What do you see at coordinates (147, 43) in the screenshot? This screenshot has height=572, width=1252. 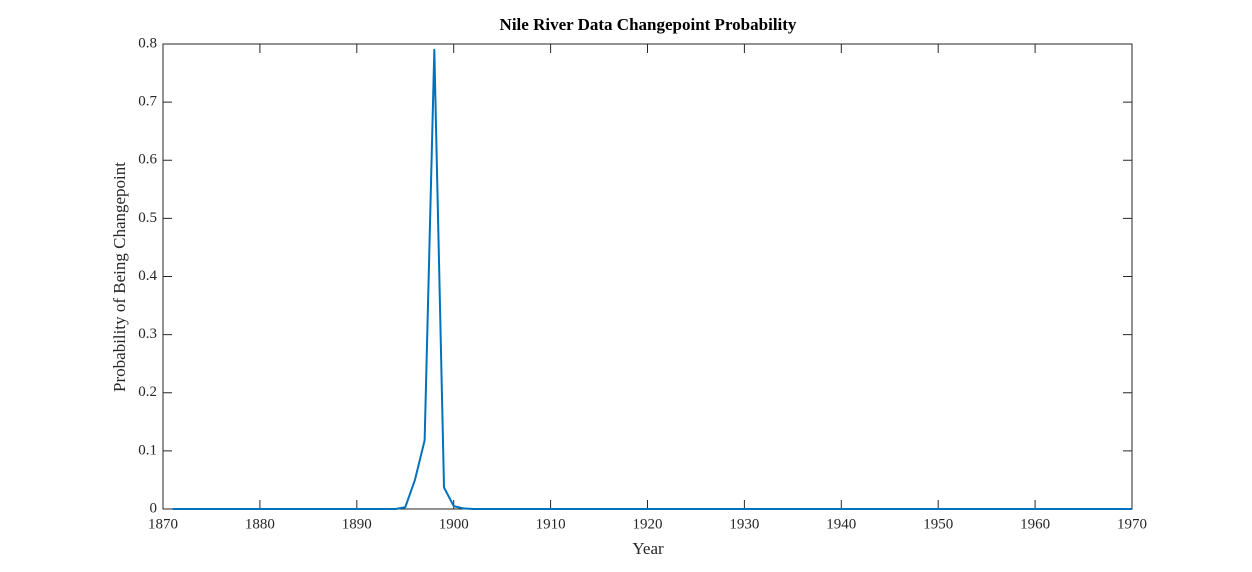 I see `y-tick-label: 0.8` at bounding box center [147, 43].